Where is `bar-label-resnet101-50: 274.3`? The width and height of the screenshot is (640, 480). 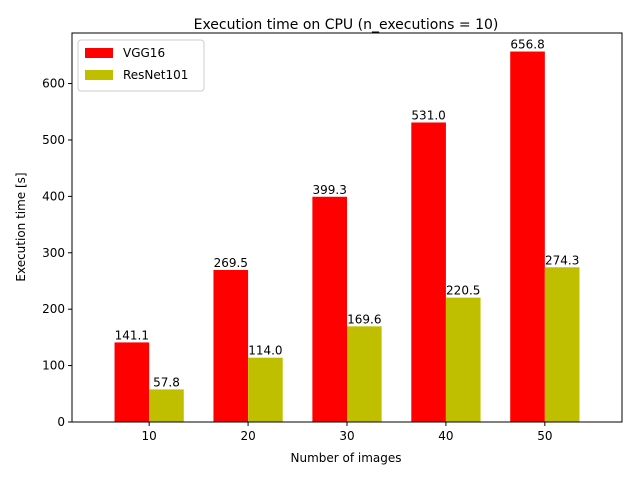 bar-label-resnet101-50: 274.3 is located at coordinates (562, 260).